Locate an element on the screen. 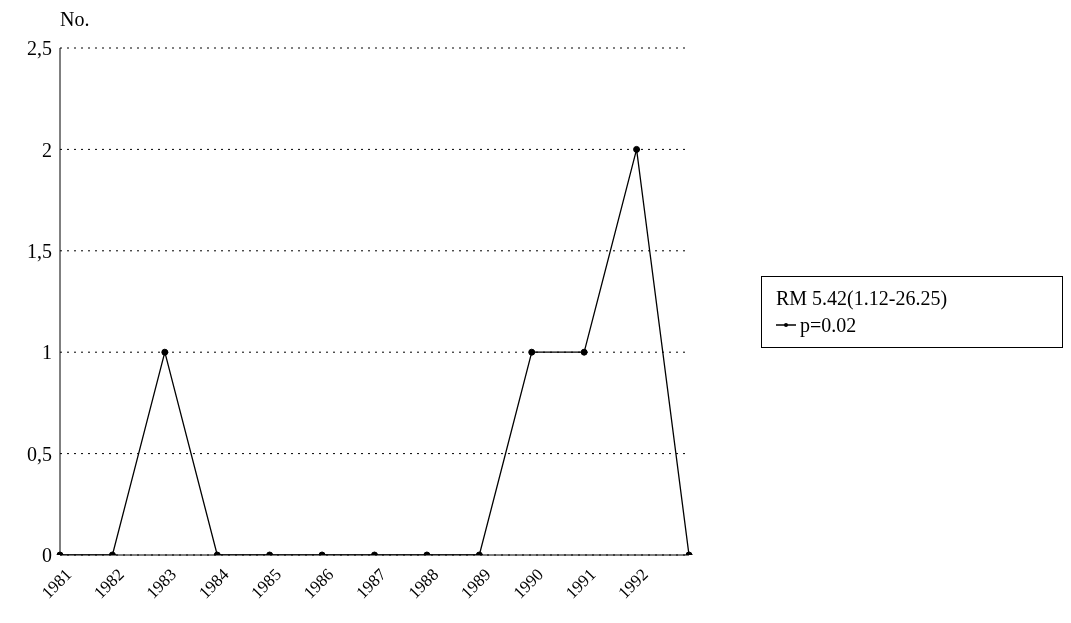 Image resolution: width=1071 pixels, height=623 pixels. legend-label: p=0.02 is located at coordinates (828, 325).